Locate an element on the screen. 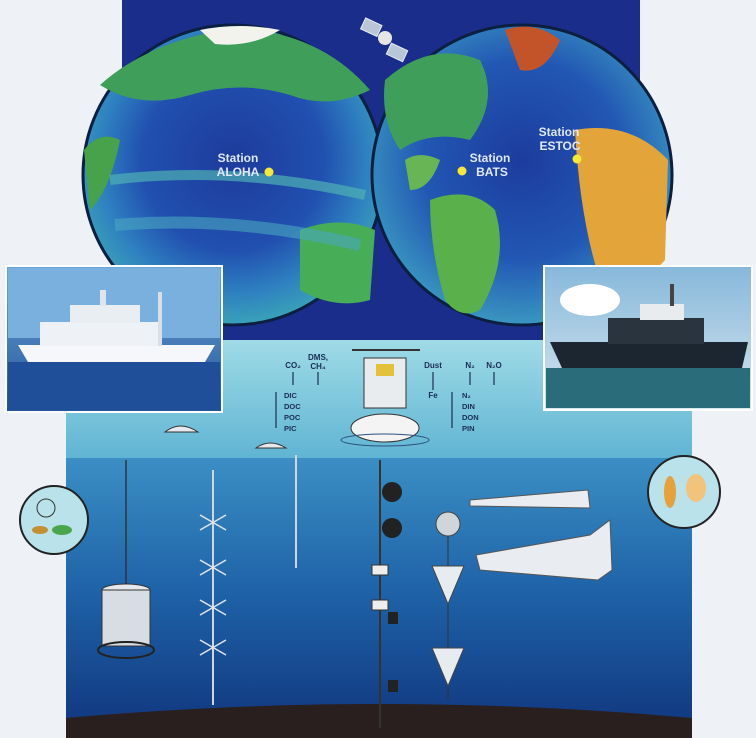 Image resolution: width=756 pixels, height=738 pixels. station-bats-line2: BATS is located at coordinates (492, 172).